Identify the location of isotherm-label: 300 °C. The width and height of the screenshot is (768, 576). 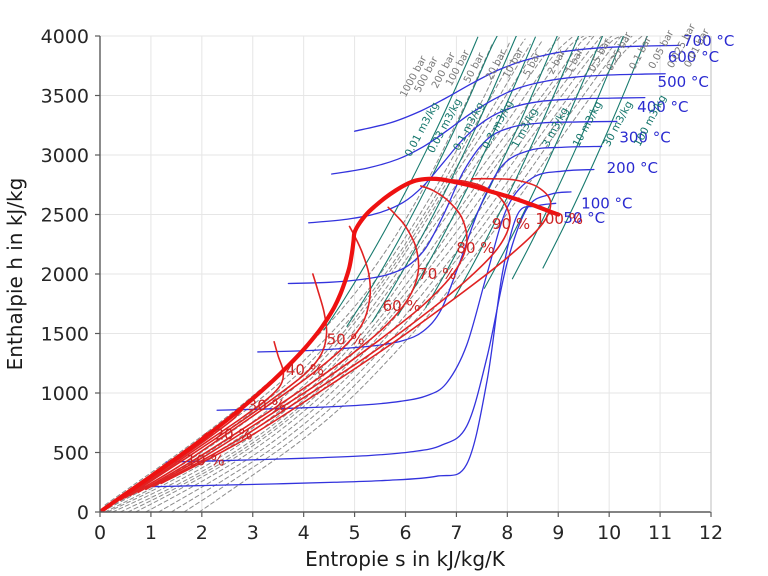
(644, 138).